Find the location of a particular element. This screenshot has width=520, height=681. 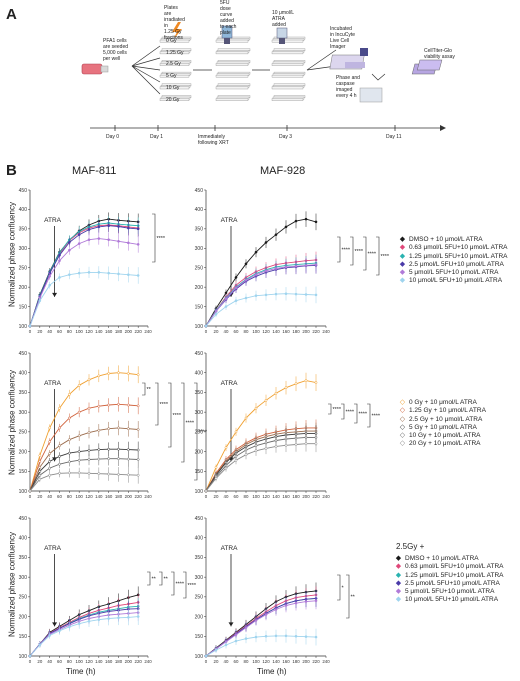

x-tick-label: 20 is located at coordinates (216, 496).